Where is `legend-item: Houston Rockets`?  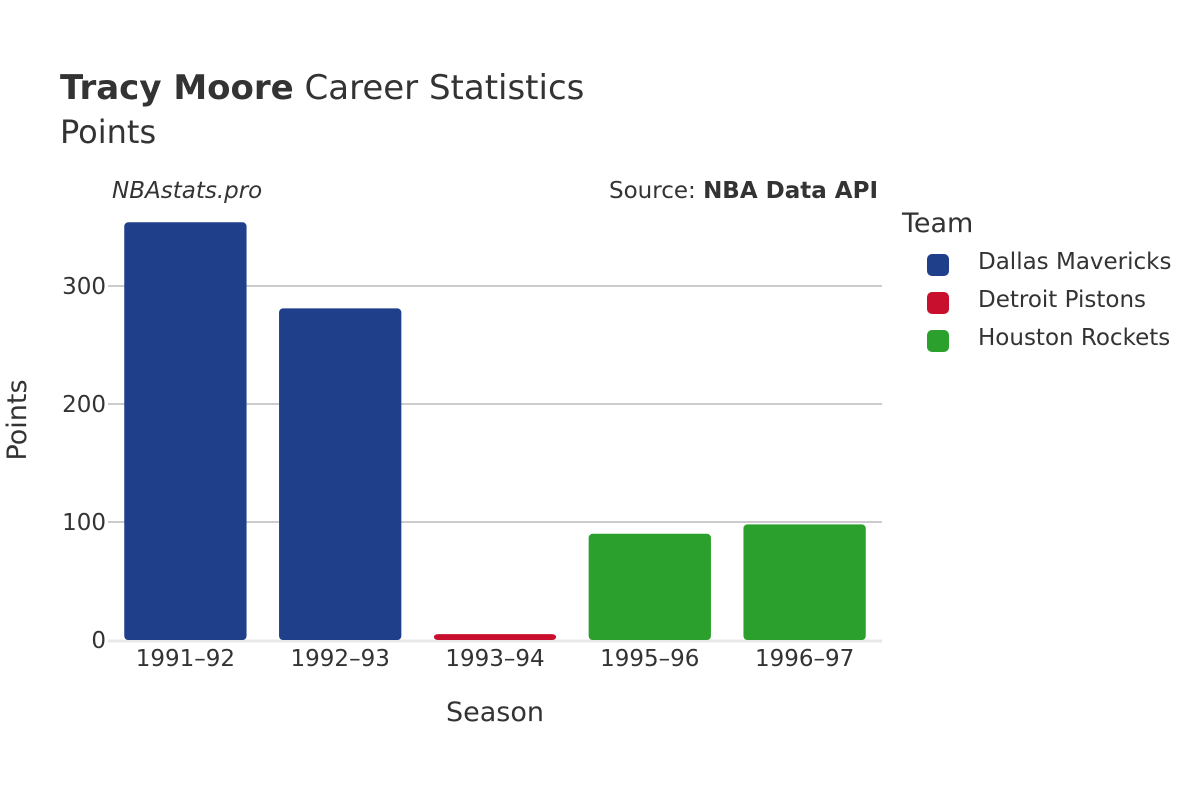 legend-item: Houston Rockets is located at coordinates (1036, 344).